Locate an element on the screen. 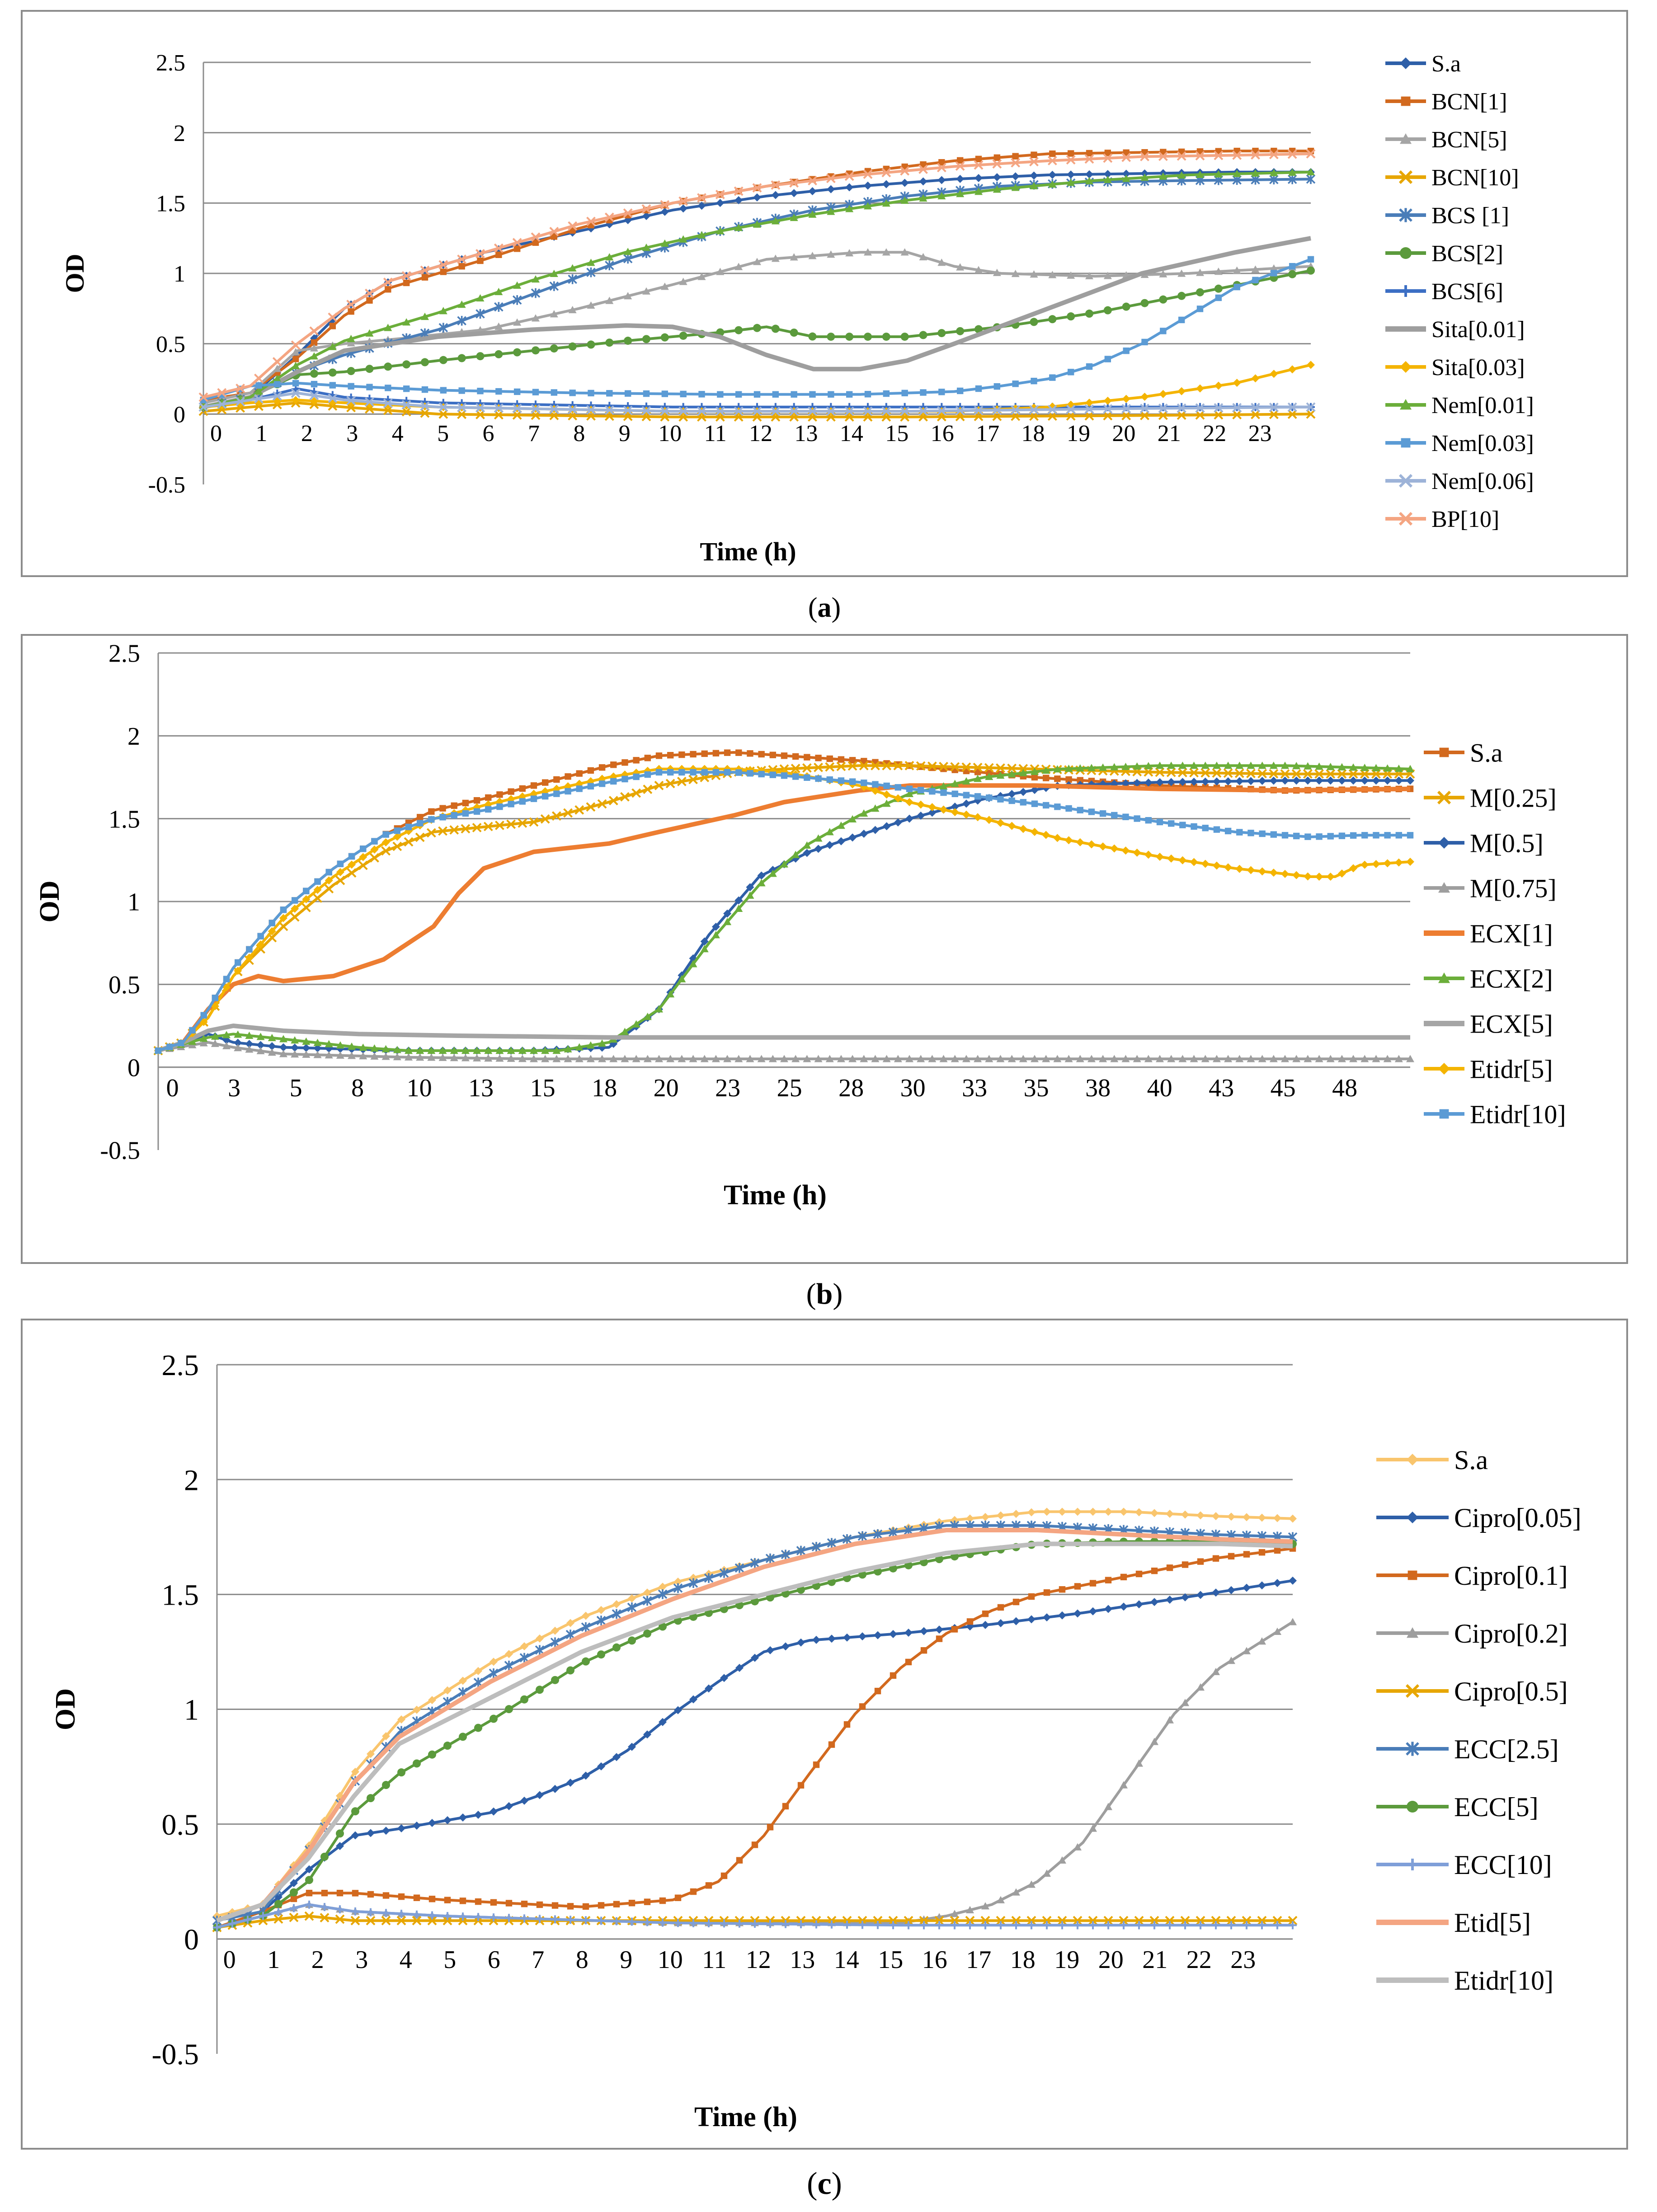 The width and height of the screenshot is (1657, 2212). x-tick-label: 21 is located at coordinates (1154, 1960).